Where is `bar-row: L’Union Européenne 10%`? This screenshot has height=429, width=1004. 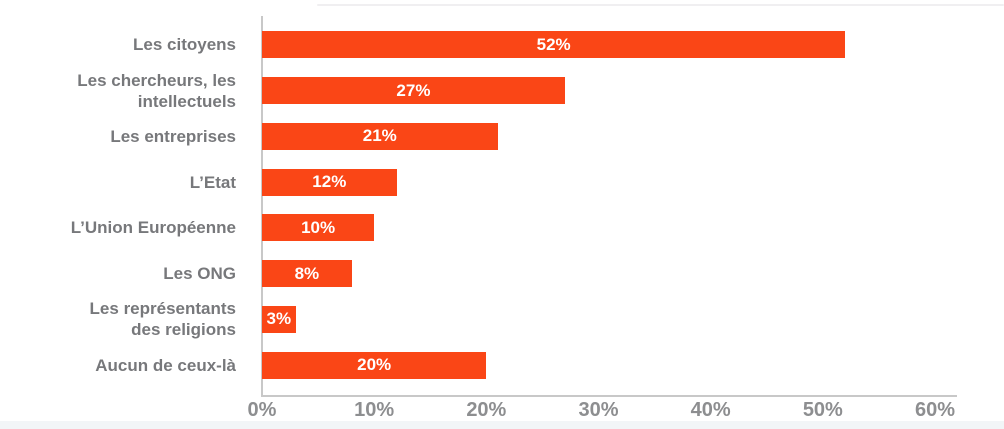 bar-row: L’Union Européenne 10% is located at coordinates (502, 228).